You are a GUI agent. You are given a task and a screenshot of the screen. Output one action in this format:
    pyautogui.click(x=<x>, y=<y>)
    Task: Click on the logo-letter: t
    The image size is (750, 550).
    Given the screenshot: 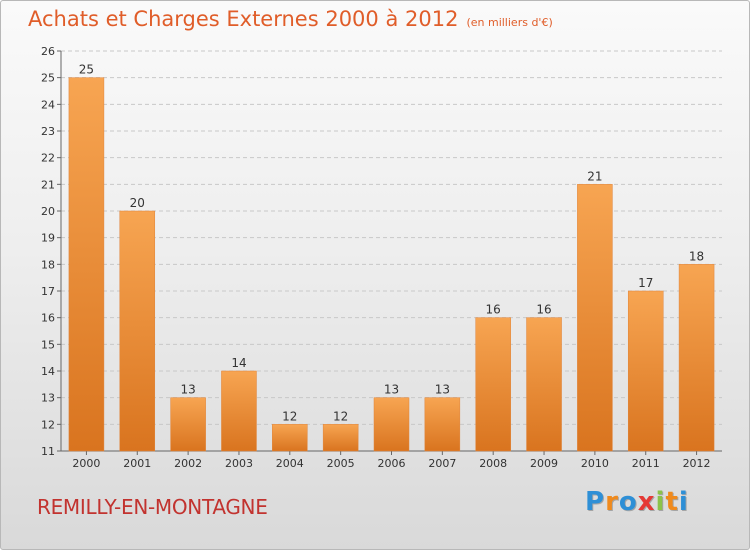 What is the action you would take?
    pyautogui.click(x=672, y=502)
    